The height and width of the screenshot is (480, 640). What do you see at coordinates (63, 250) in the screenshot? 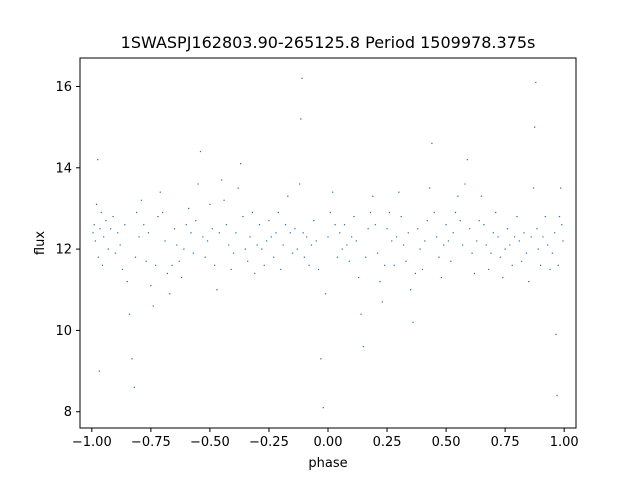
I see `y-tick-label: 12` at bounding box center [63, 250].